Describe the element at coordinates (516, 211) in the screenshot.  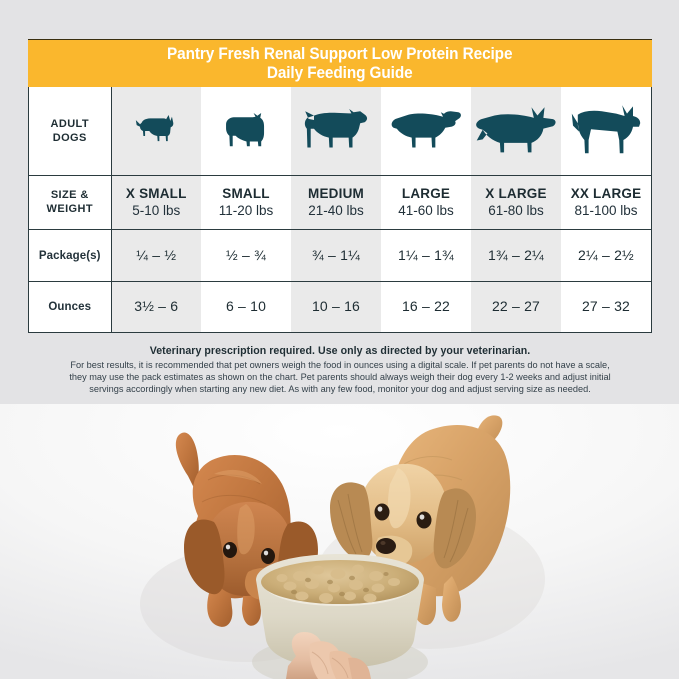
I see `size-weight-x-large: 61-80 lbs` at that location.